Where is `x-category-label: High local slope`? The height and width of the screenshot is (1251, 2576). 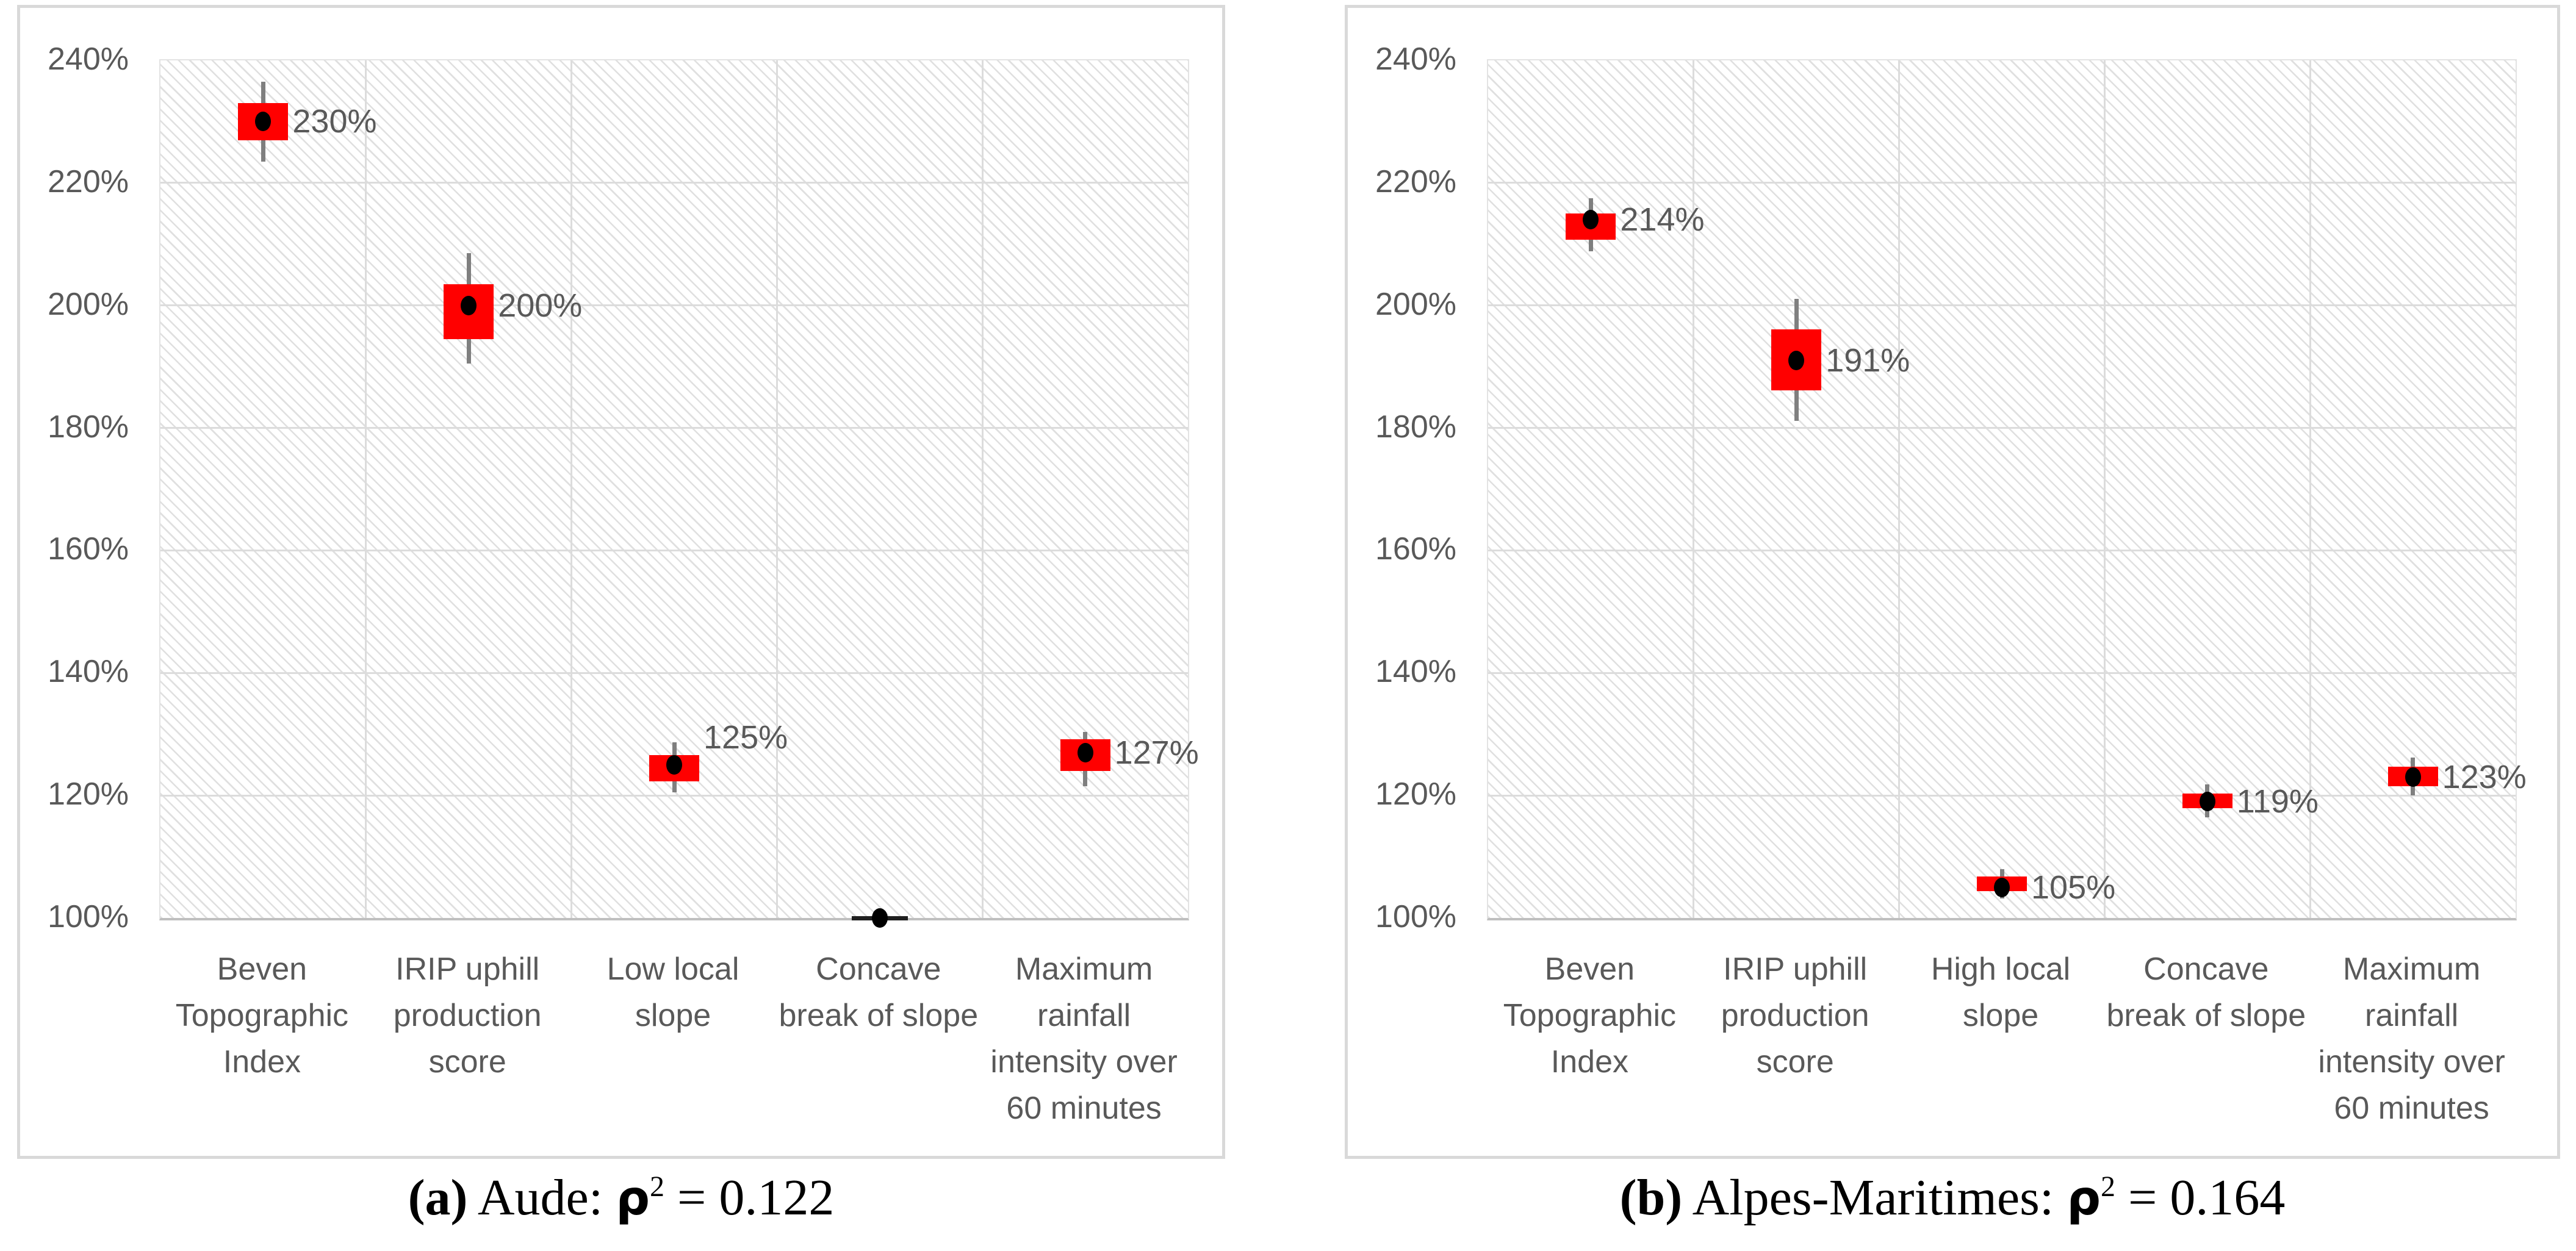 x-category-label: High local slope is located at coordinates (2000, 992).